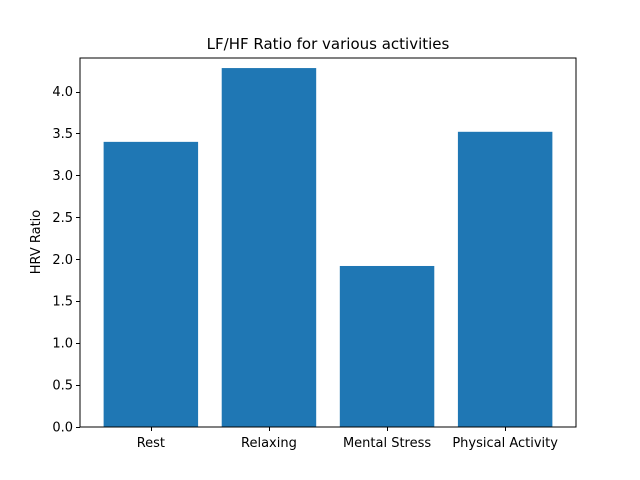 The height and width of the screenshot is (480, 640). I want to click on x-tick-label: Mental Stress, so click(387, 443).